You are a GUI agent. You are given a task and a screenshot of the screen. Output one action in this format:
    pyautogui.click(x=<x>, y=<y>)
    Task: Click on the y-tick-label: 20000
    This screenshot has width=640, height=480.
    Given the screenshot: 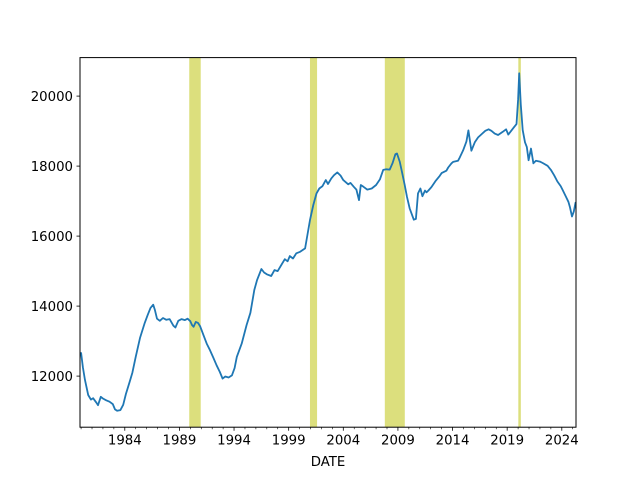 What is the action you would take?
    pyautogui.click(x=52, y=97)
    